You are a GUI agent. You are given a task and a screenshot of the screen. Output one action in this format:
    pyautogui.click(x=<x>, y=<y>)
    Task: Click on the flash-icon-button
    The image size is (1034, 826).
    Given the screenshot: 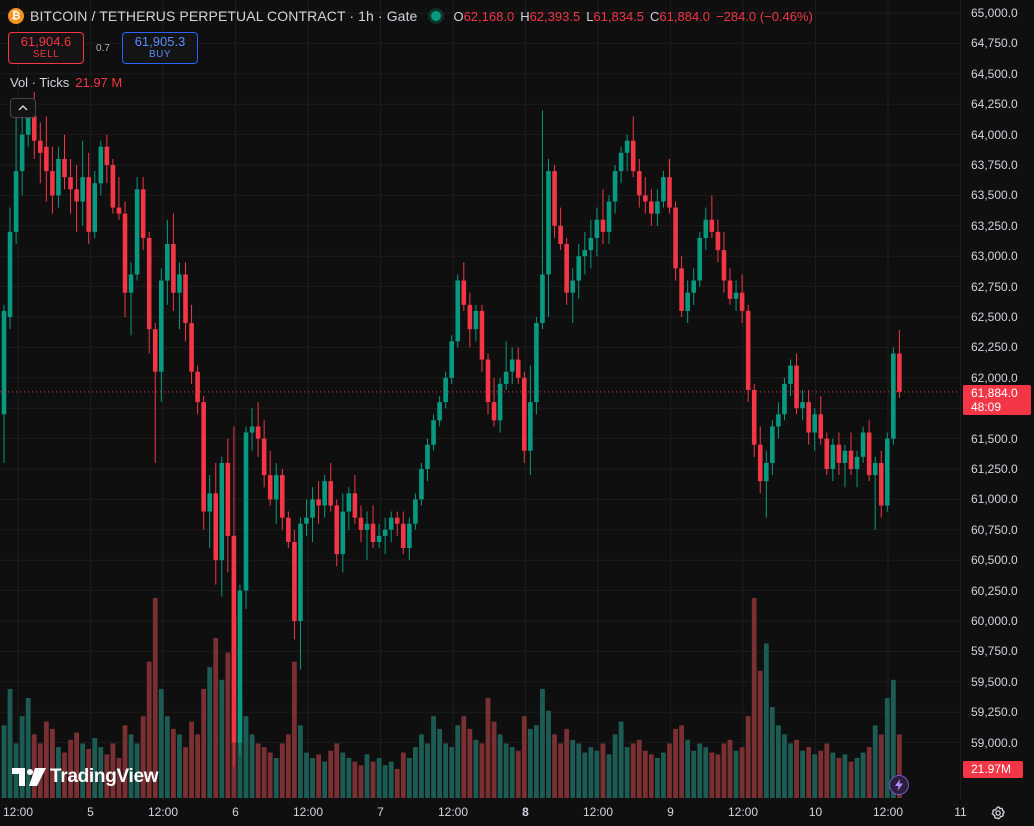 What is the action you would take?
    pyautogui.click(x=899, y=785)
    